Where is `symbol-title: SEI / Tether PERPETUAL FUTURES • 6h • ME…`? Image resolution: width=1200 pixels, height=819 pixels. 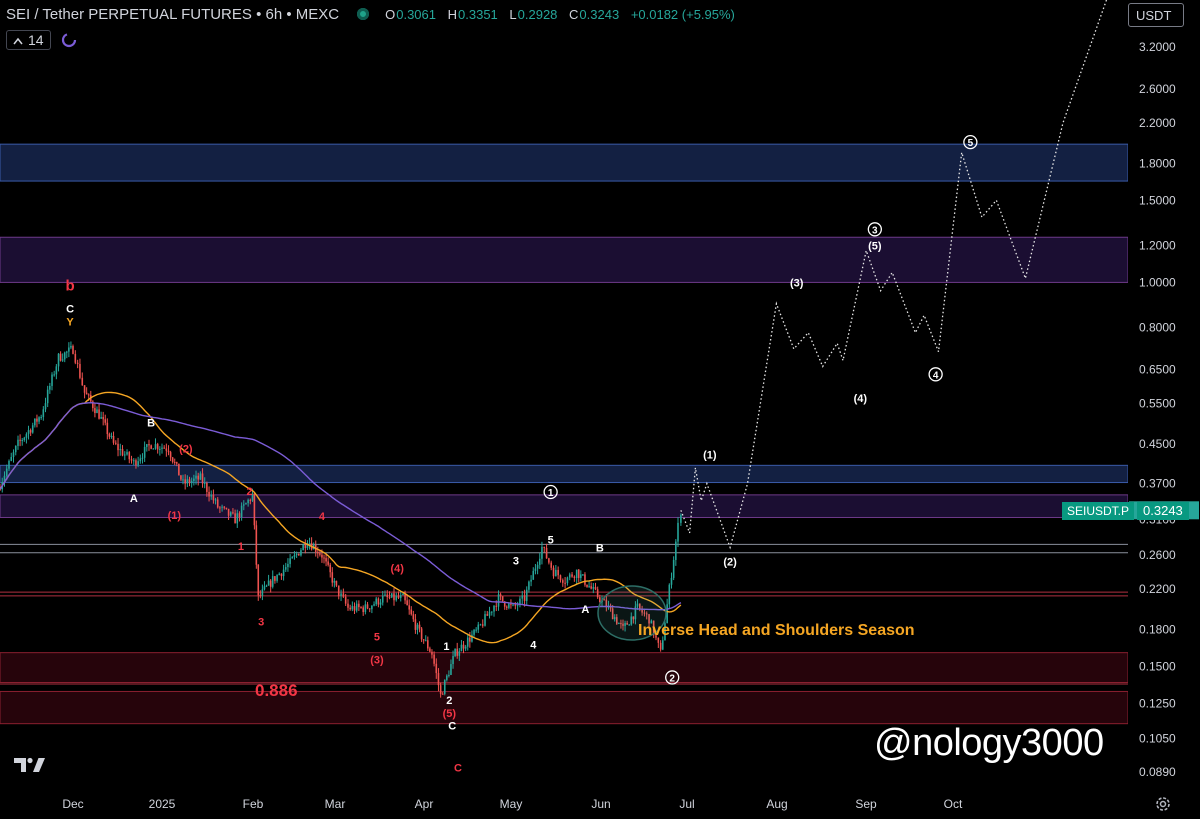
symbol-title: SEI / Tether PERPETUAL FUTURES • 6h • ME… is located at coordinates (173, 14).